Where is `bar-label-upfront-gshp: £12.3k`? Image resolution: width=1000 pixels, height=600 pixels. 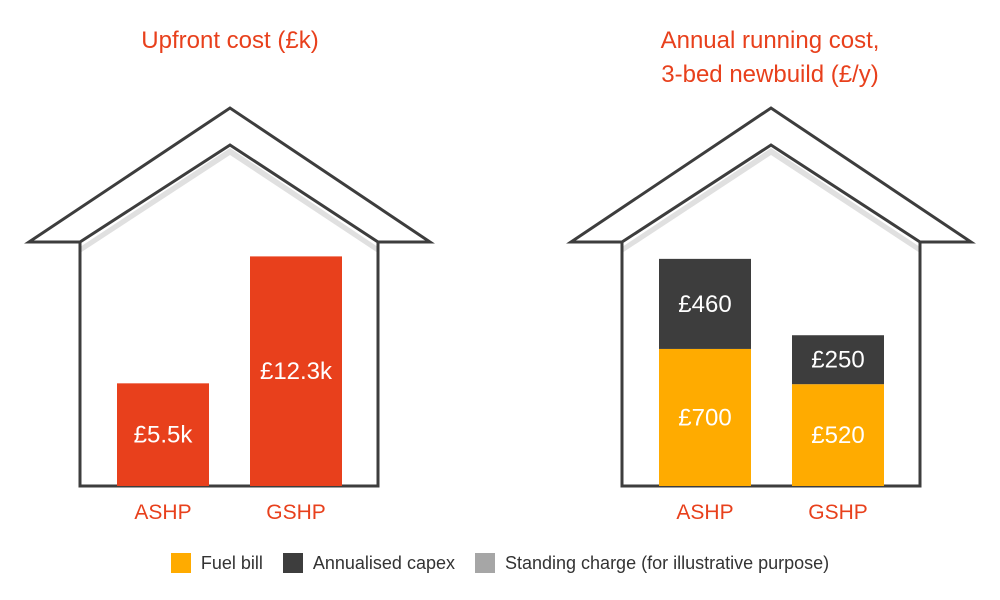
bar-label-upfront-gshp: £12.3k is located at coordinates (296, 371).